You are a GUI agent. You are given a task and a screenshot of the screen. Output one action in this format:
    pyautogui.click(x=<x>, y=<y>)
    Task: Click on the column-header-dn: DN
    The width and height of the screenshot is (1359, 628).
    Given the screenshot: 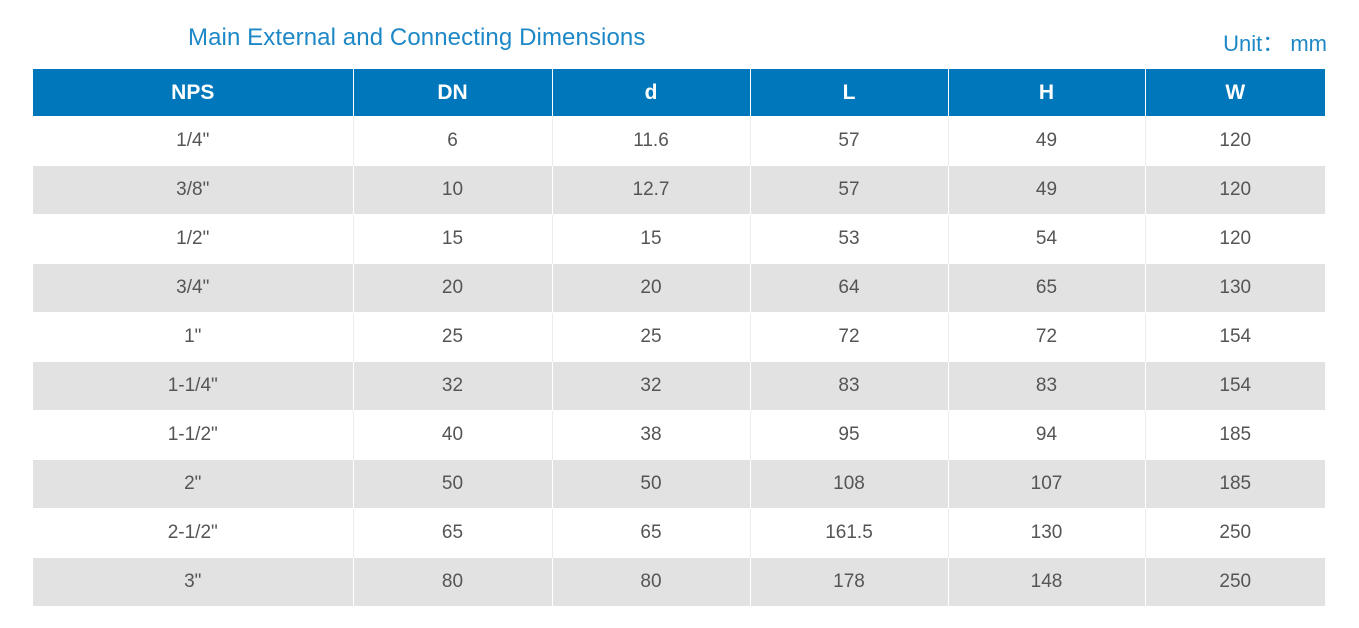 What is the action you would take?
    pyautogui.click(x=452, y=93)
    